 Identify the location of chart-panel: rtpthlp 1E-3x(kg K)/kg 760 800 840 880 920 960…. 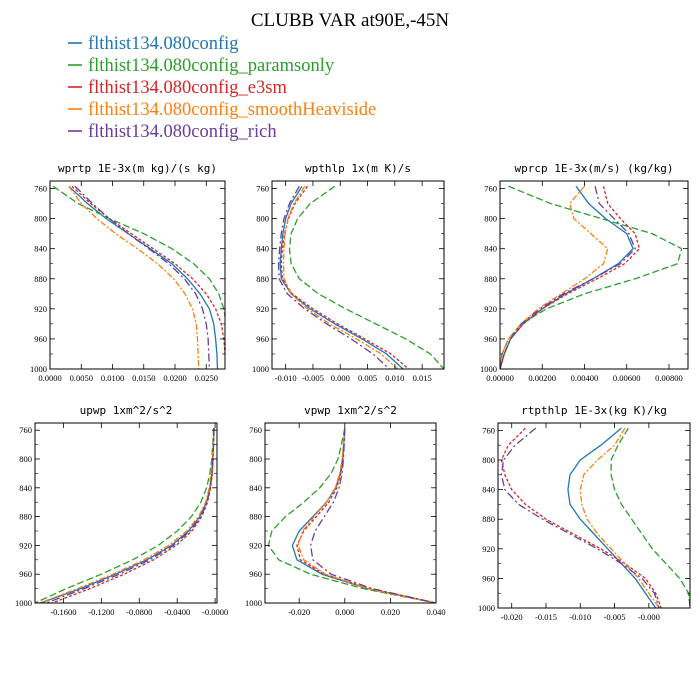
(584, 513).